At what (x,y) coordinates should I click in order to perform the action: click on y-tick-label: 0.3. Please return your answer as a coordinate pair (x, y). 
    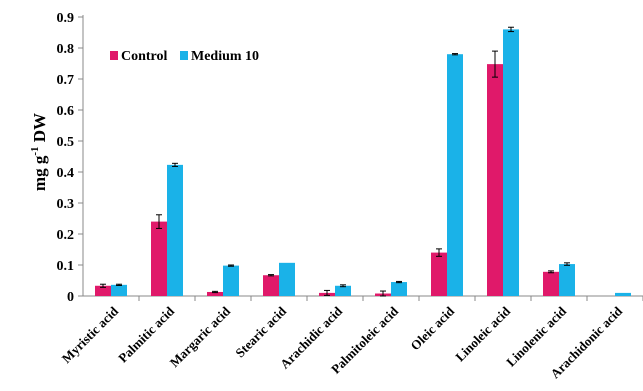
    Looking at the image, I should click on (66, 204).